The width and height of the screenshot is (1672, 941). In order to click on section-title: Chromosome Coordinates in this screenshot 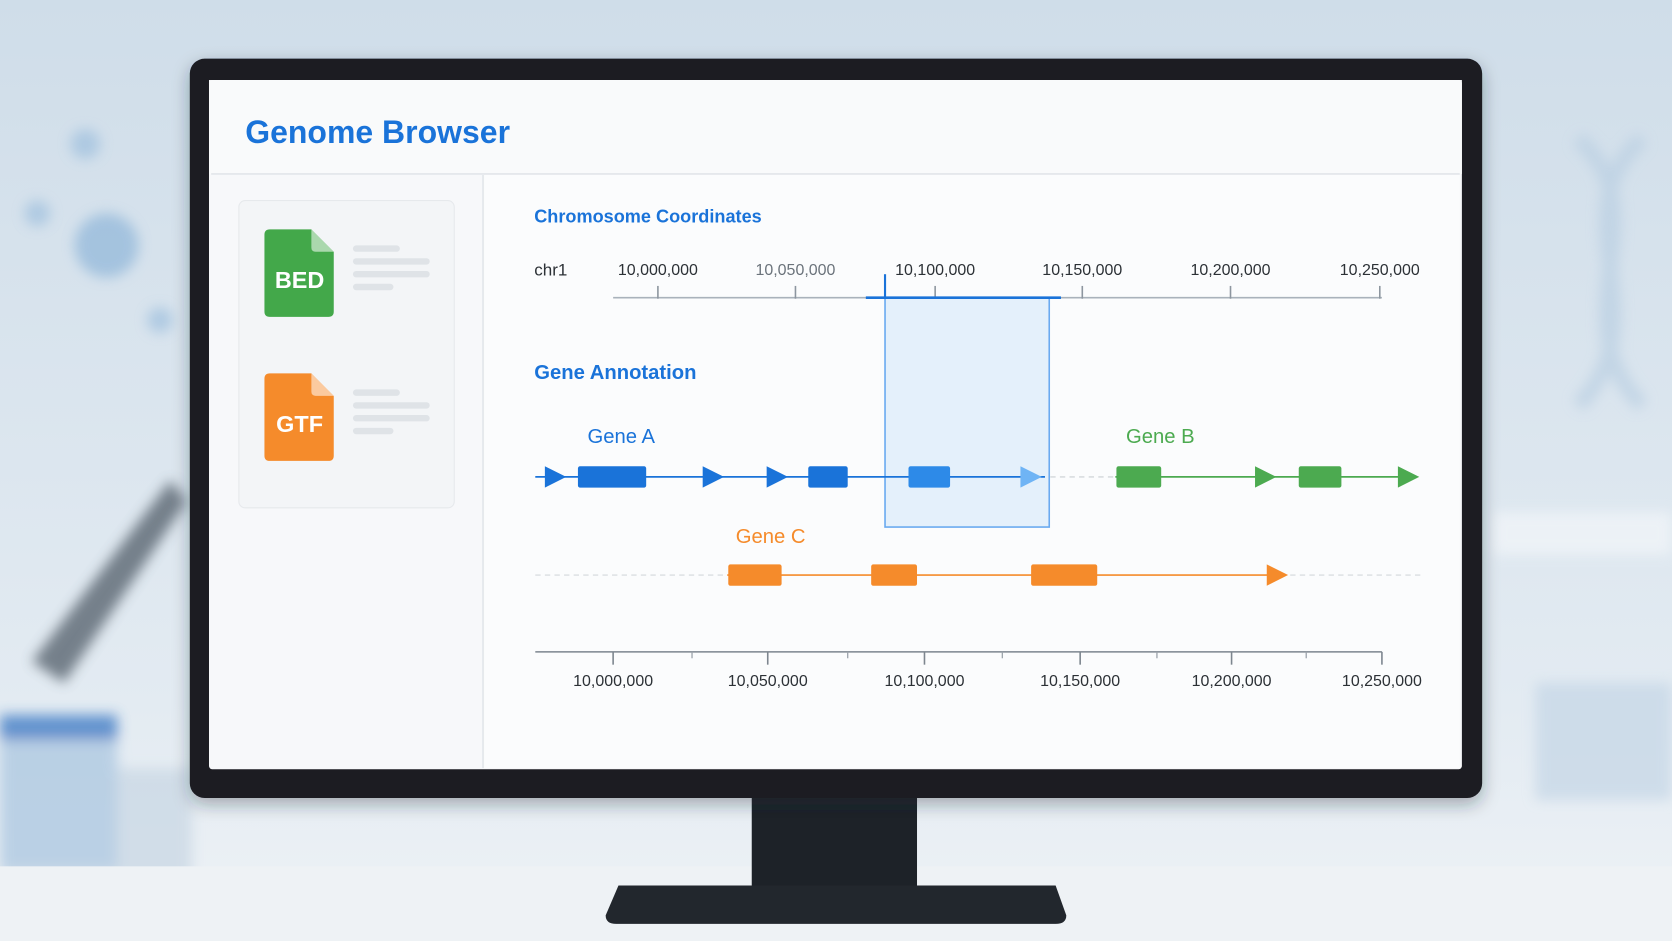, I will do `click(648, 216)`.